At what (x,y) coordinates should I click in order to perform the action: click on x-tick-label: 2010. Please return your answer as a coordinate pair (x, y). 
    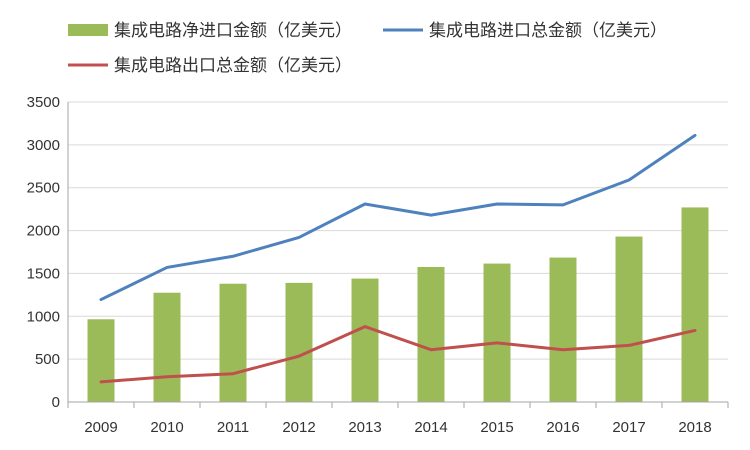
    Looking at the image, I should click on (166, 427).